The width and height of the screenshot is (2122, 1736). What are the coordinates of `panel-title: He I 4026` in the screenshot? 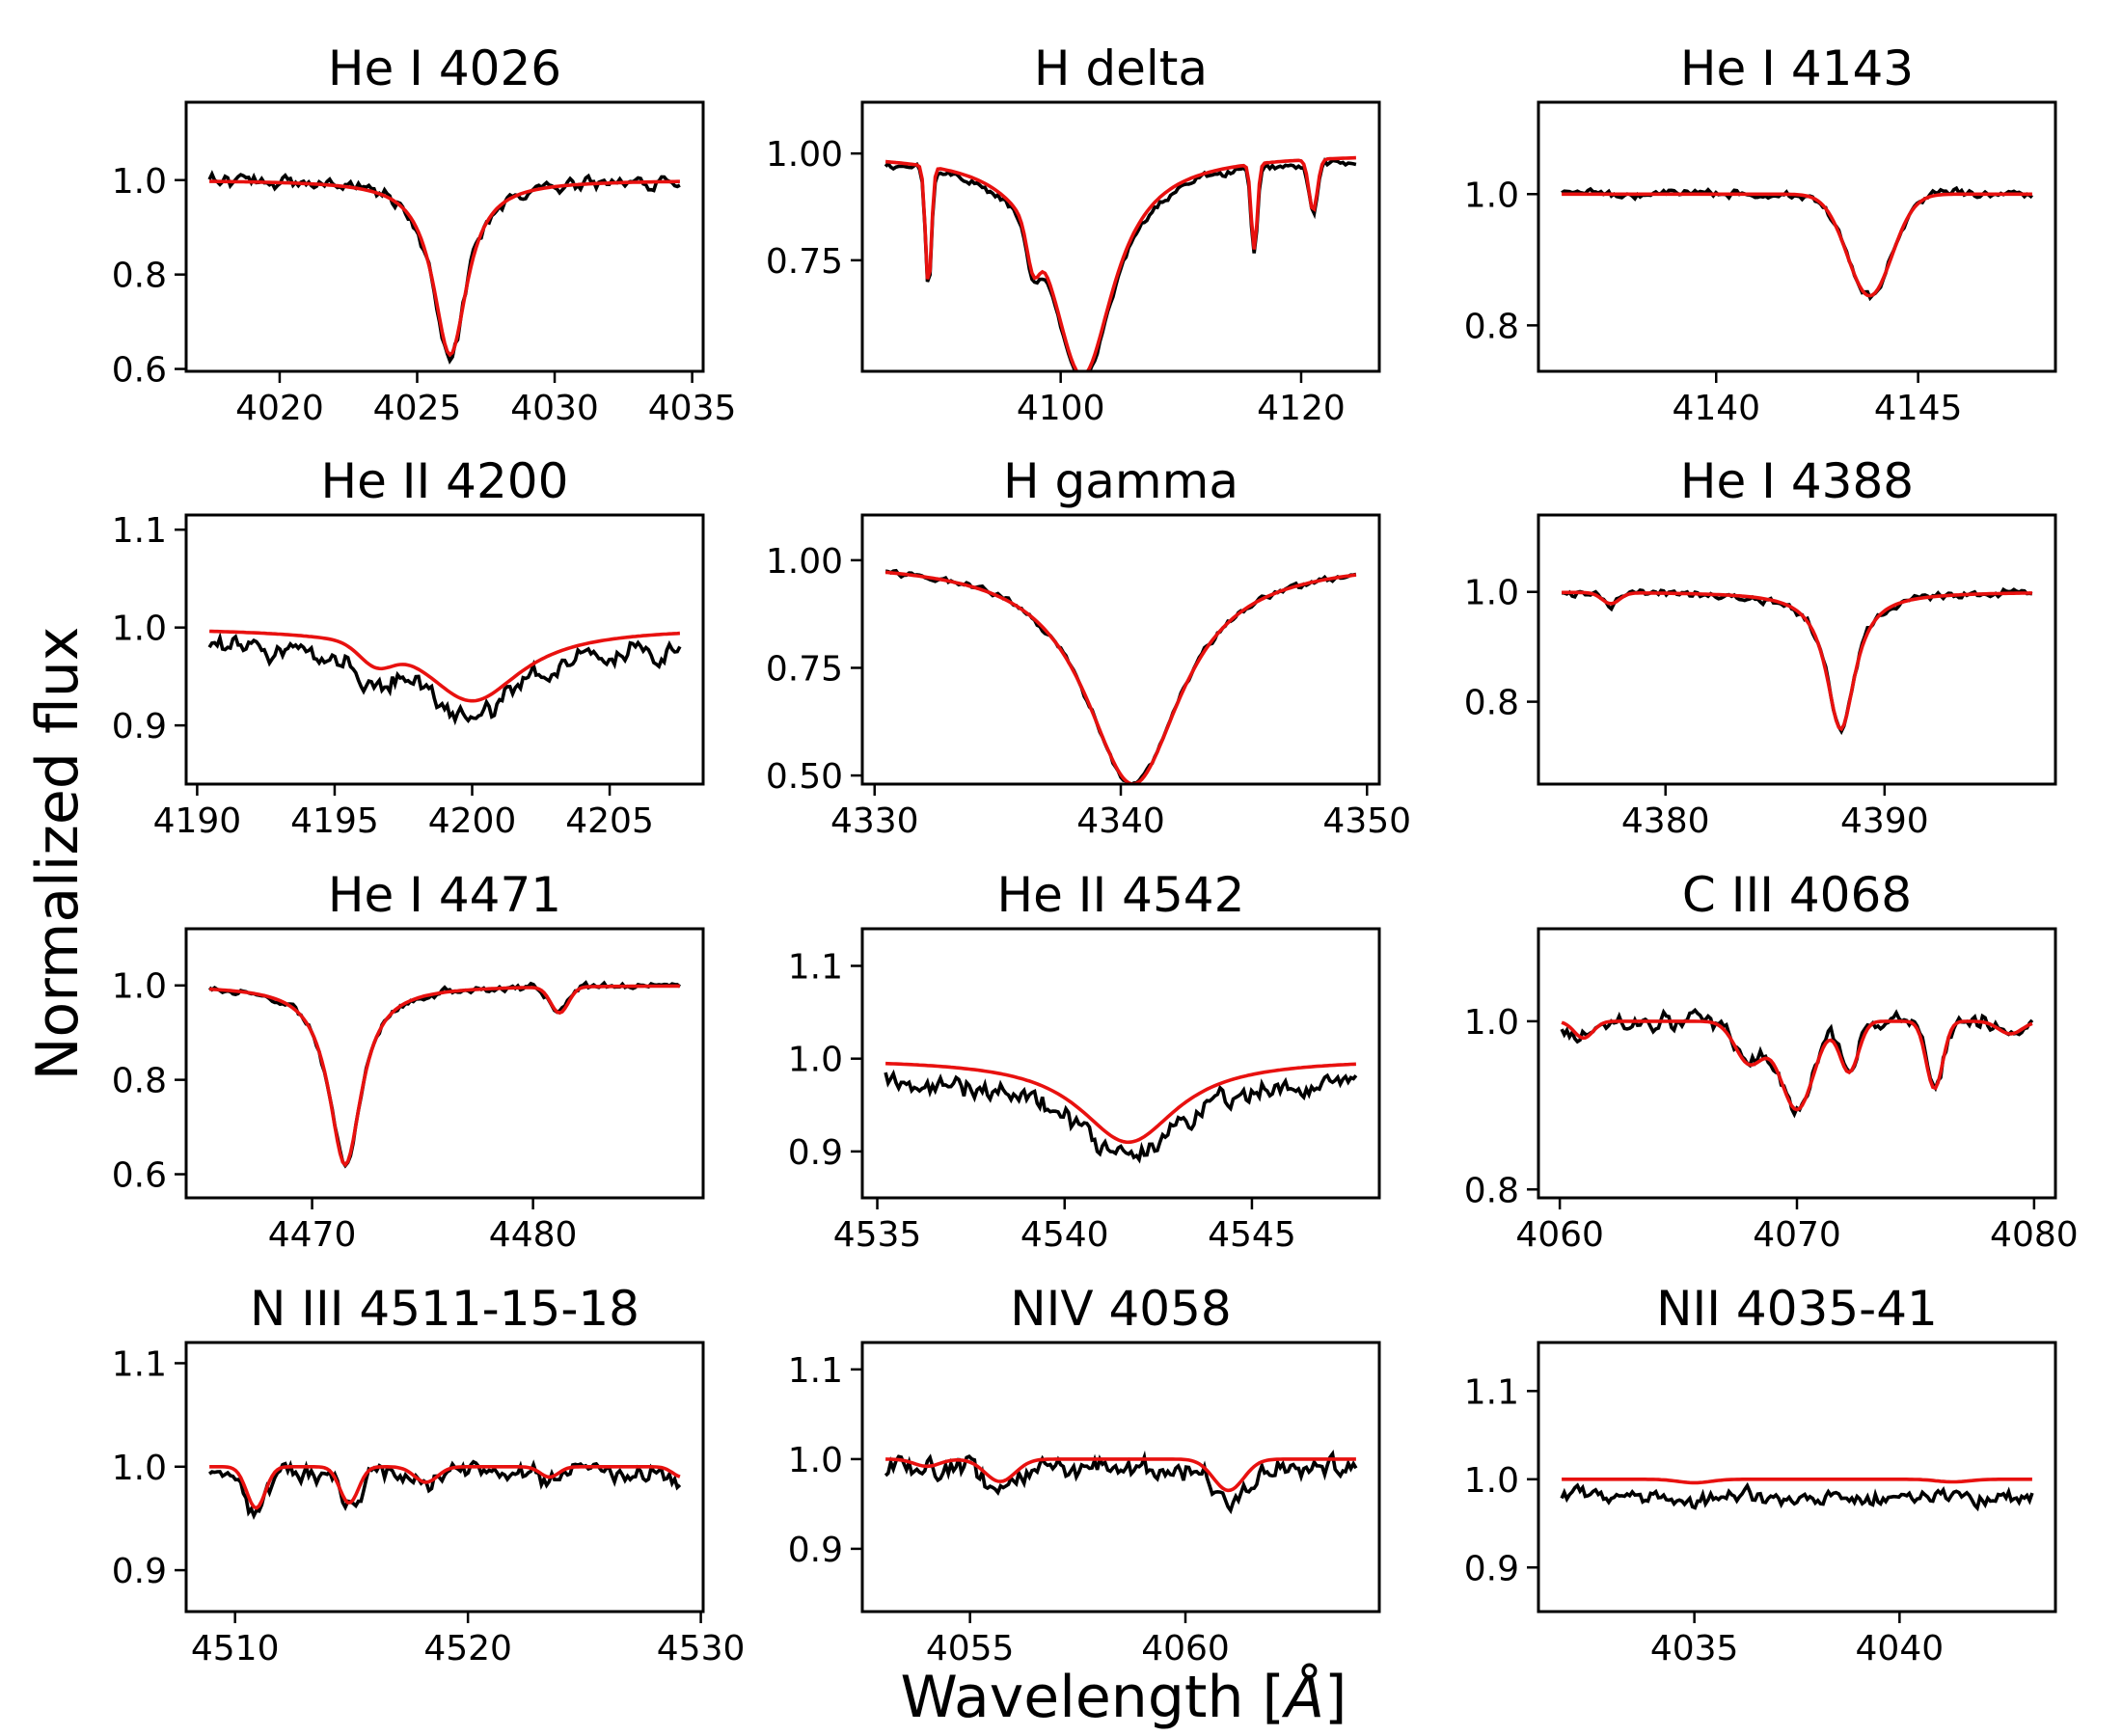 It's located at (445, 68).